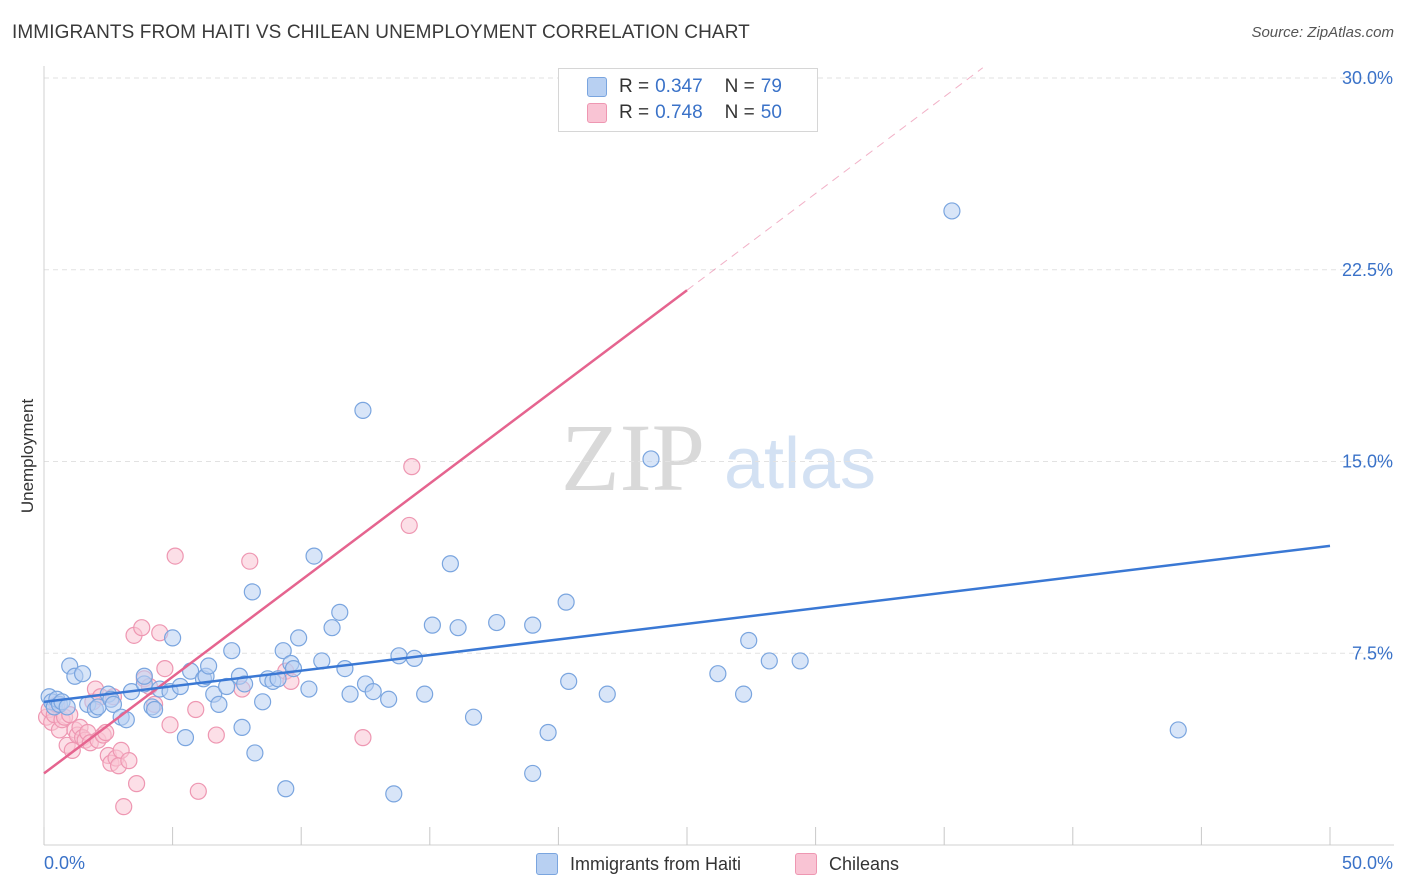 Image resolution: width=1406 pixels, height=892 pixels. I want to click on series-legend-chileans: Chileans, so click(847, 864).